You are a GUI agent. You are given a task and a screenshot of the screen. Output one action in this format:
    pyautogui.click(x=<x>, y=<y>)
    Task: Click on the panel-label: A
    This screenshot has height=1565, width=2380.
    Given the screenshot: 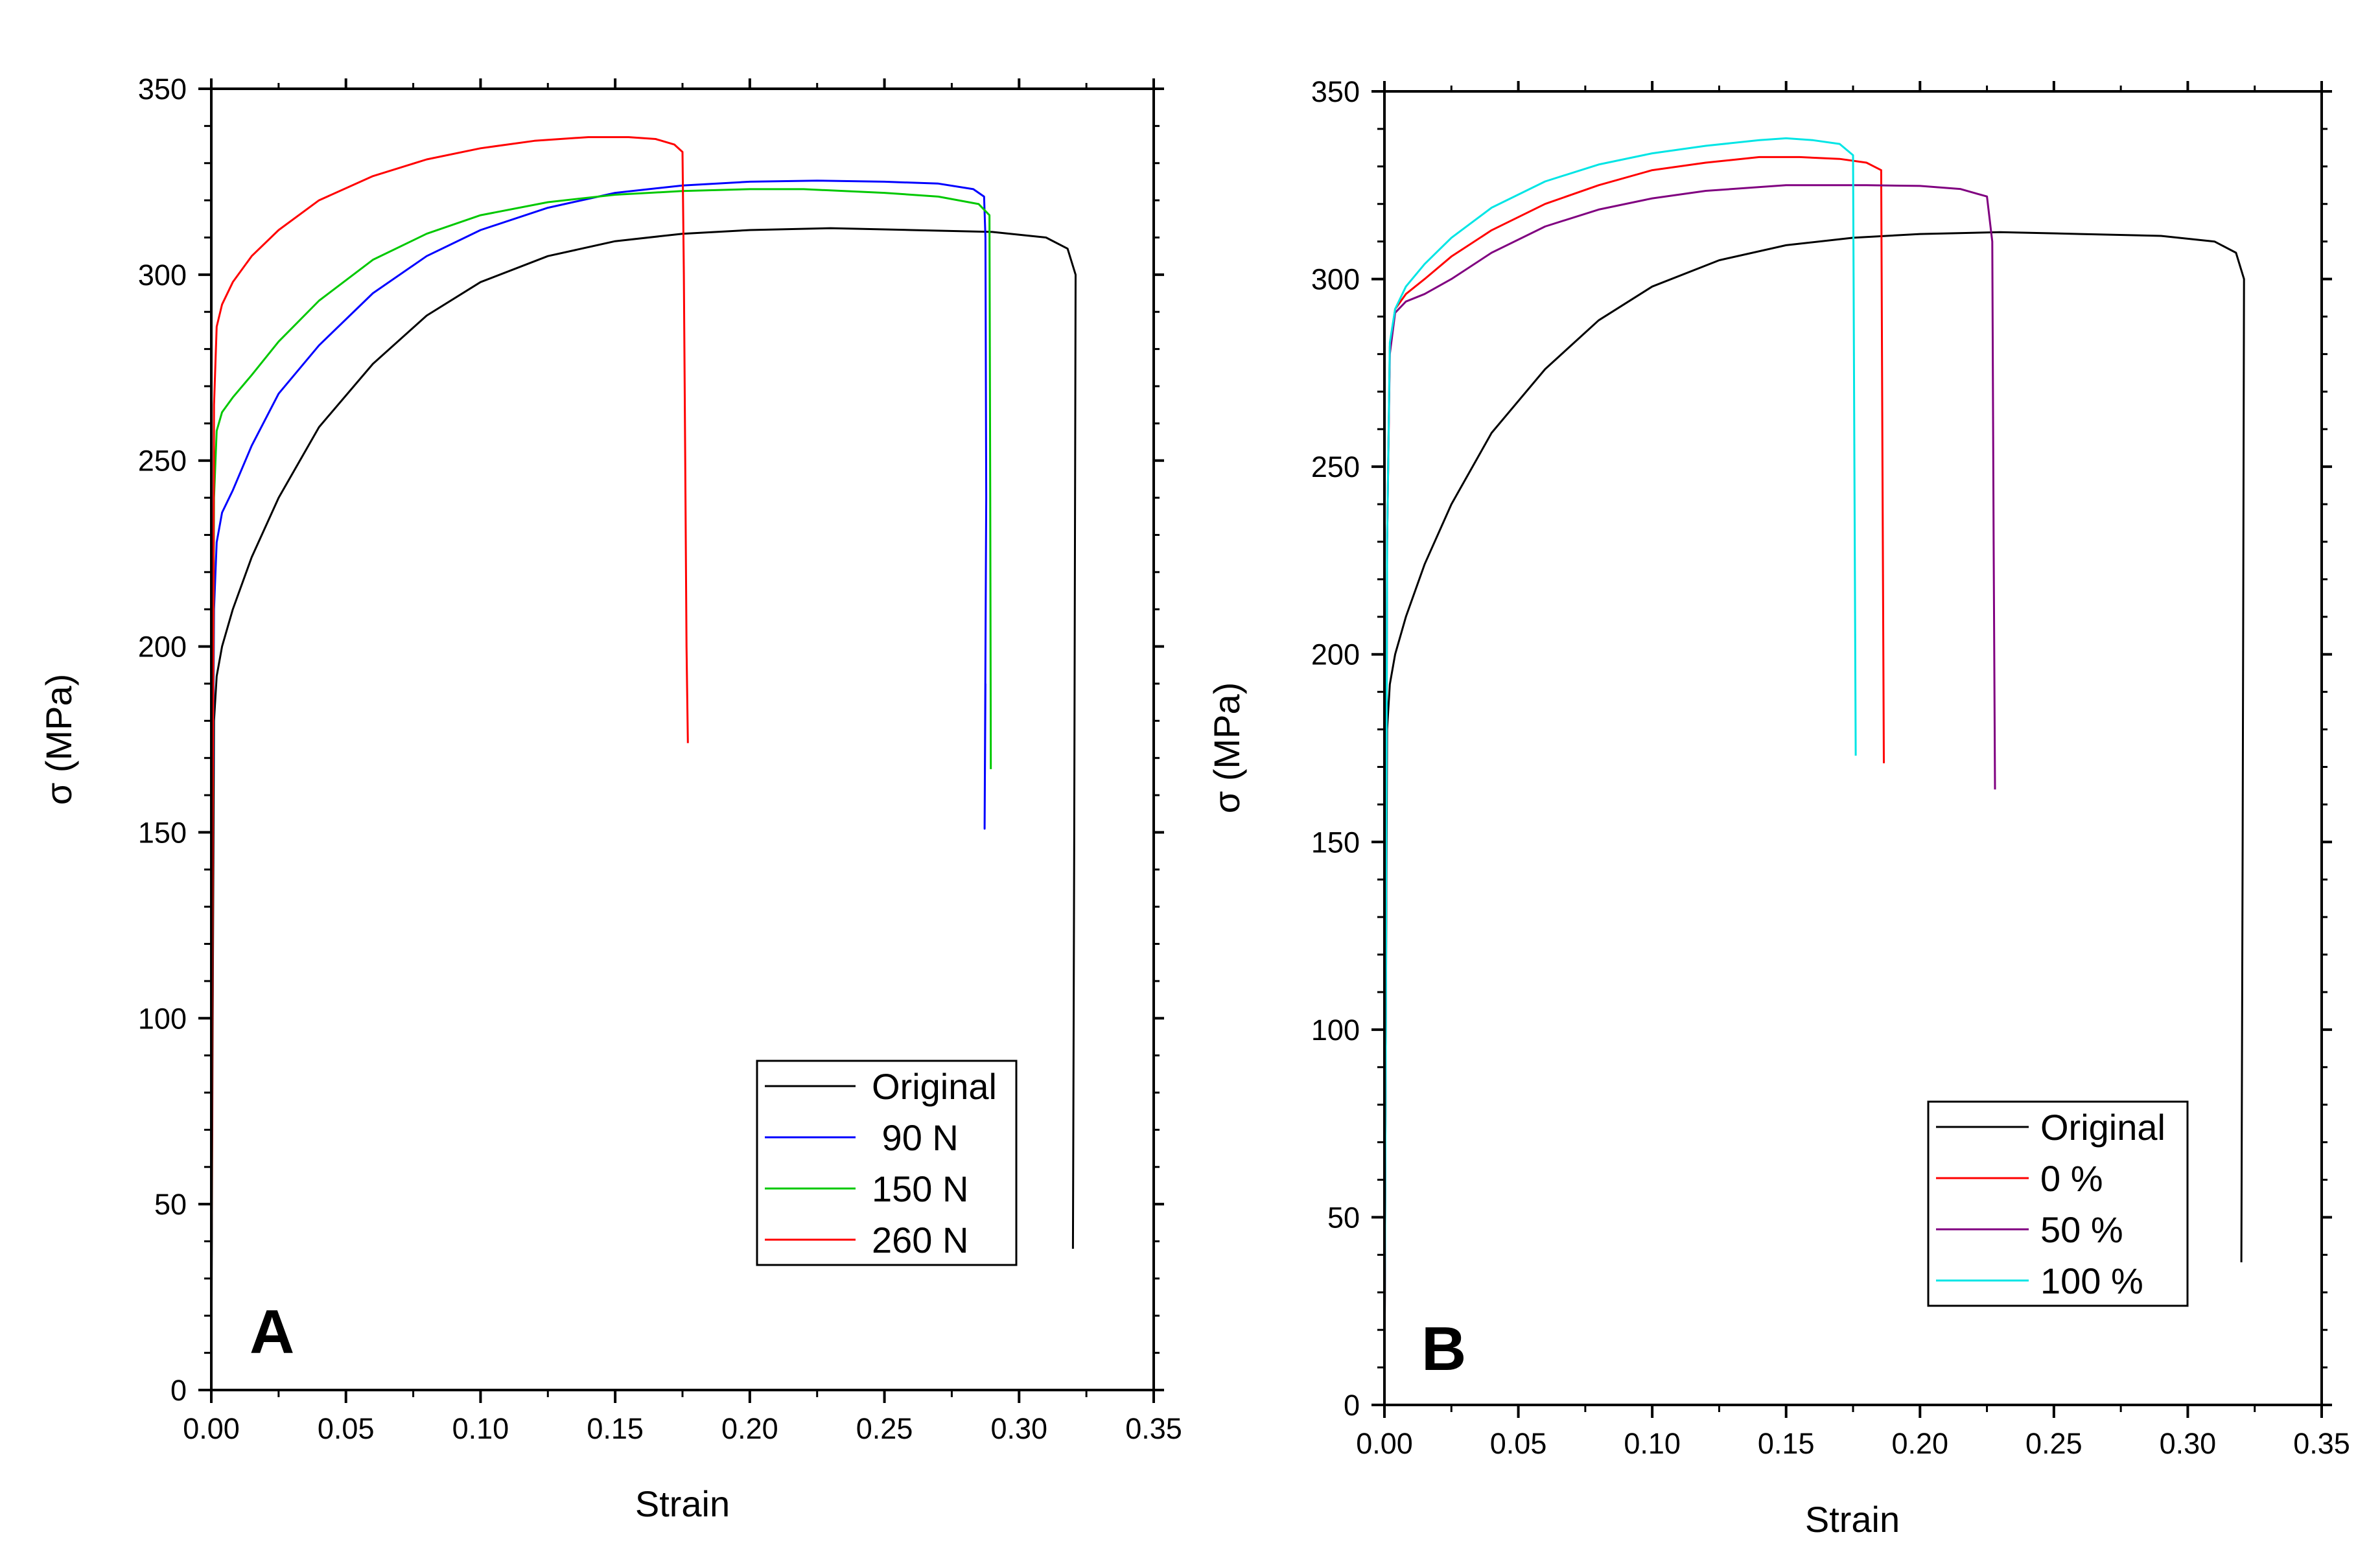 What is the action you would take?
    pyautogui.click(x=272, y=1332)
    